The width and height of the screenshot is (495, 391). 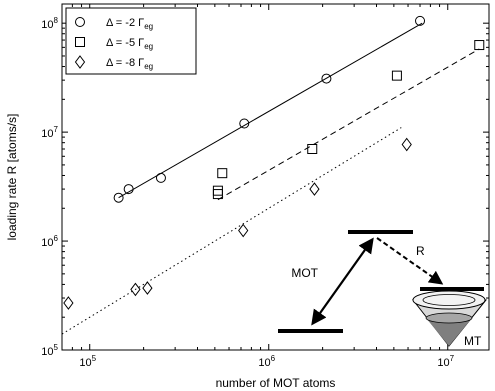 What do you see at coordinates (304, 273) in the screenshot?
I see `mot-label: MOT` at bounding box center [304, 273].